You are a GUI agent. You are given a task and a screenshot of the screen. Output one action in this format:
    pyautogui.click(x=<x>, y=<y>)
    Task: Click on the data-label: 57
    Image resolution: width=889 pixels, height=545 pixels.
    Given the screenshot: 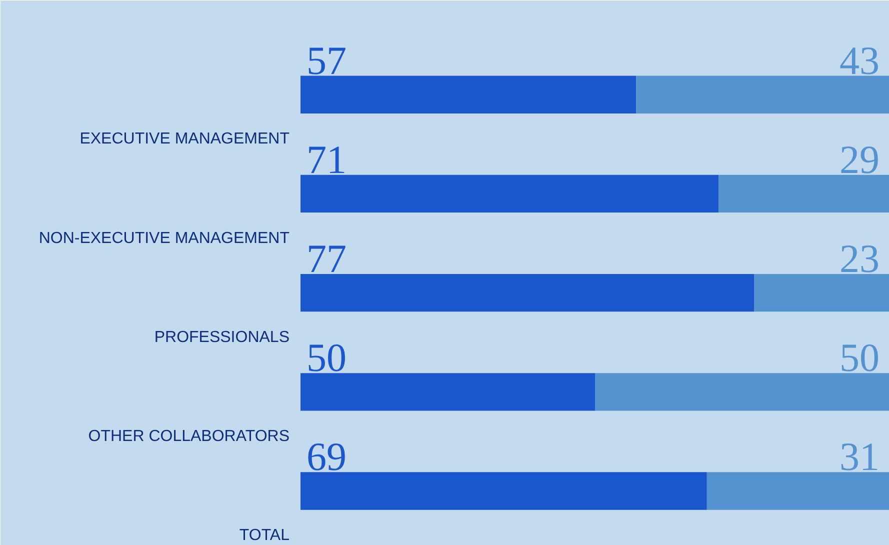 What is the action you would take?
    pyautogui.click(x=326, y=60)
    